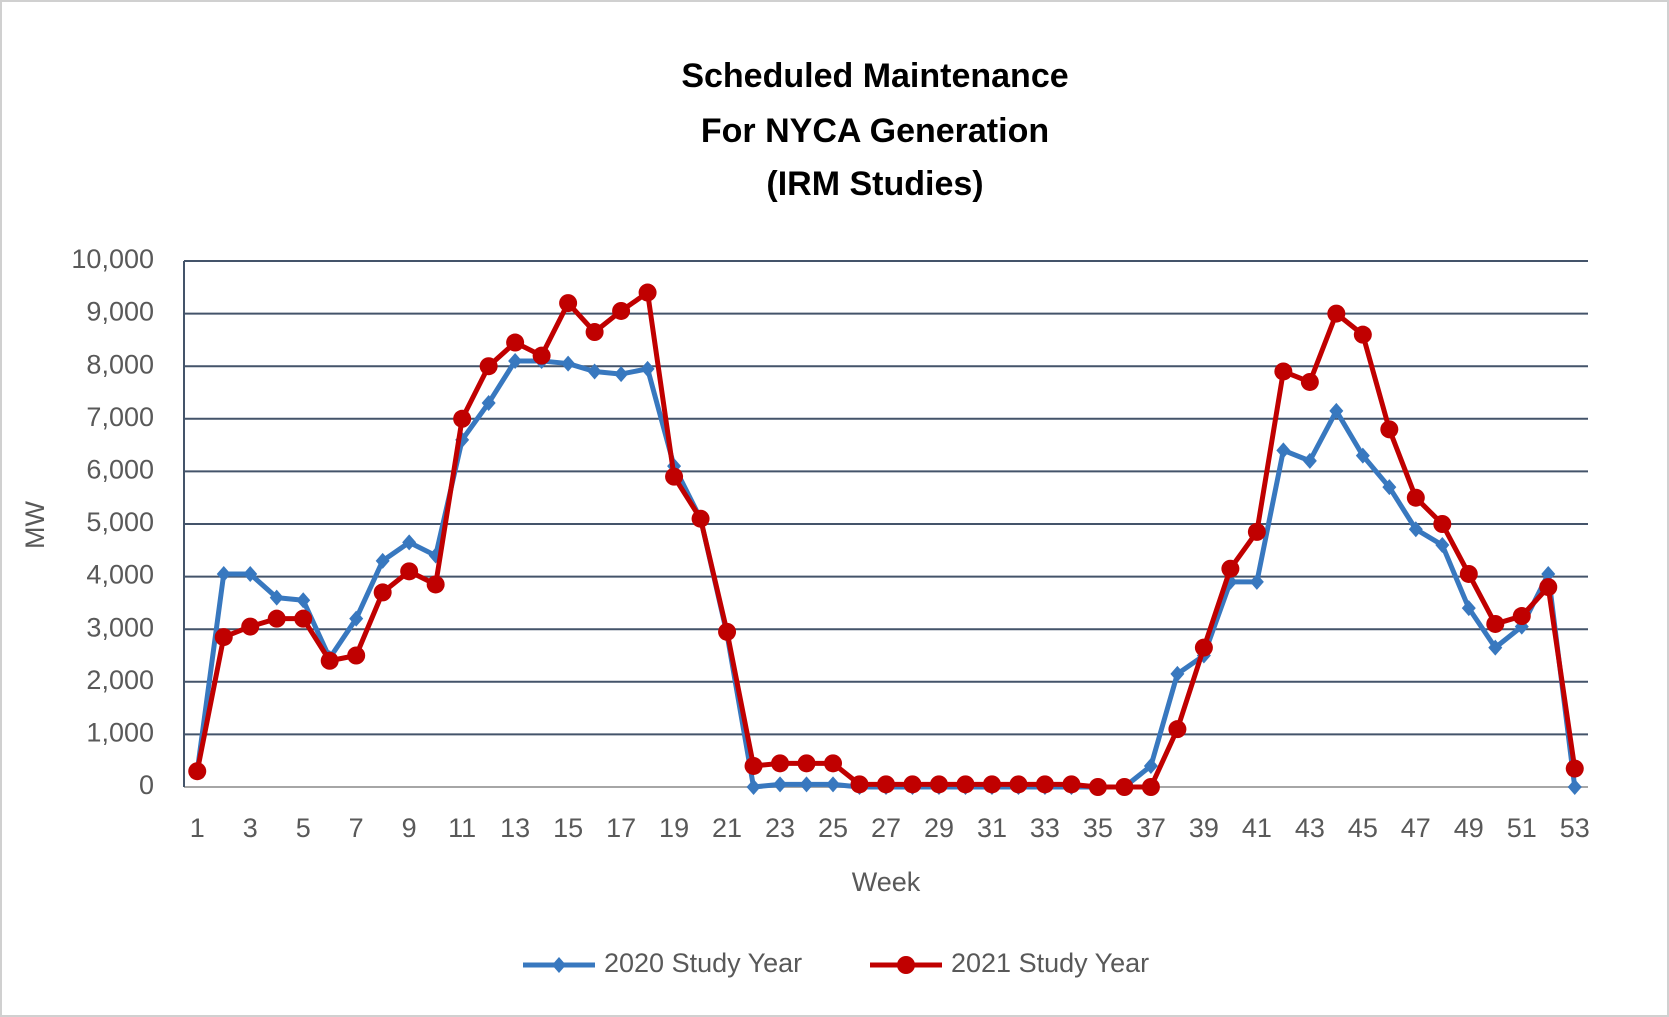  I want to click on y-axis-label: MW, so click(35, 525).